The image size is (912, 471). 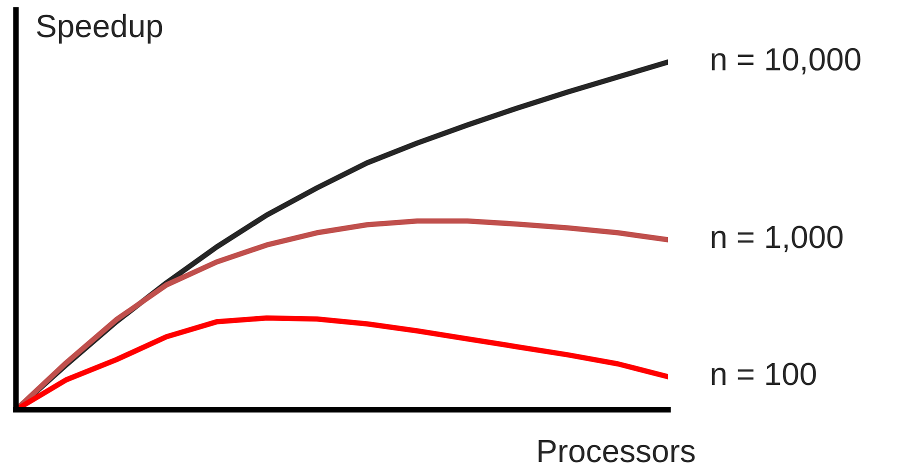 I want to click on y-axis-title: Speedup, so click(x=99, y=29).